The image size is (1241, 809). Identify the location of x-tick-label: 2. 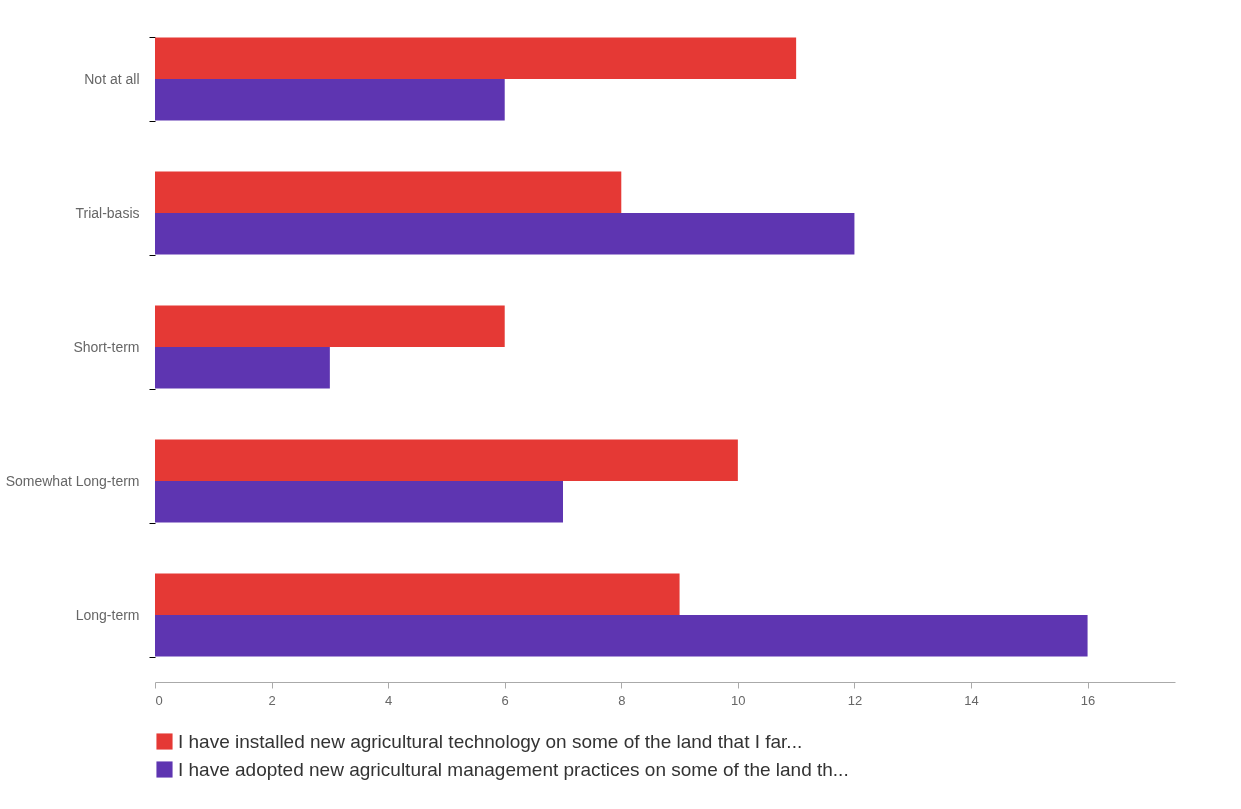
(272, 700).